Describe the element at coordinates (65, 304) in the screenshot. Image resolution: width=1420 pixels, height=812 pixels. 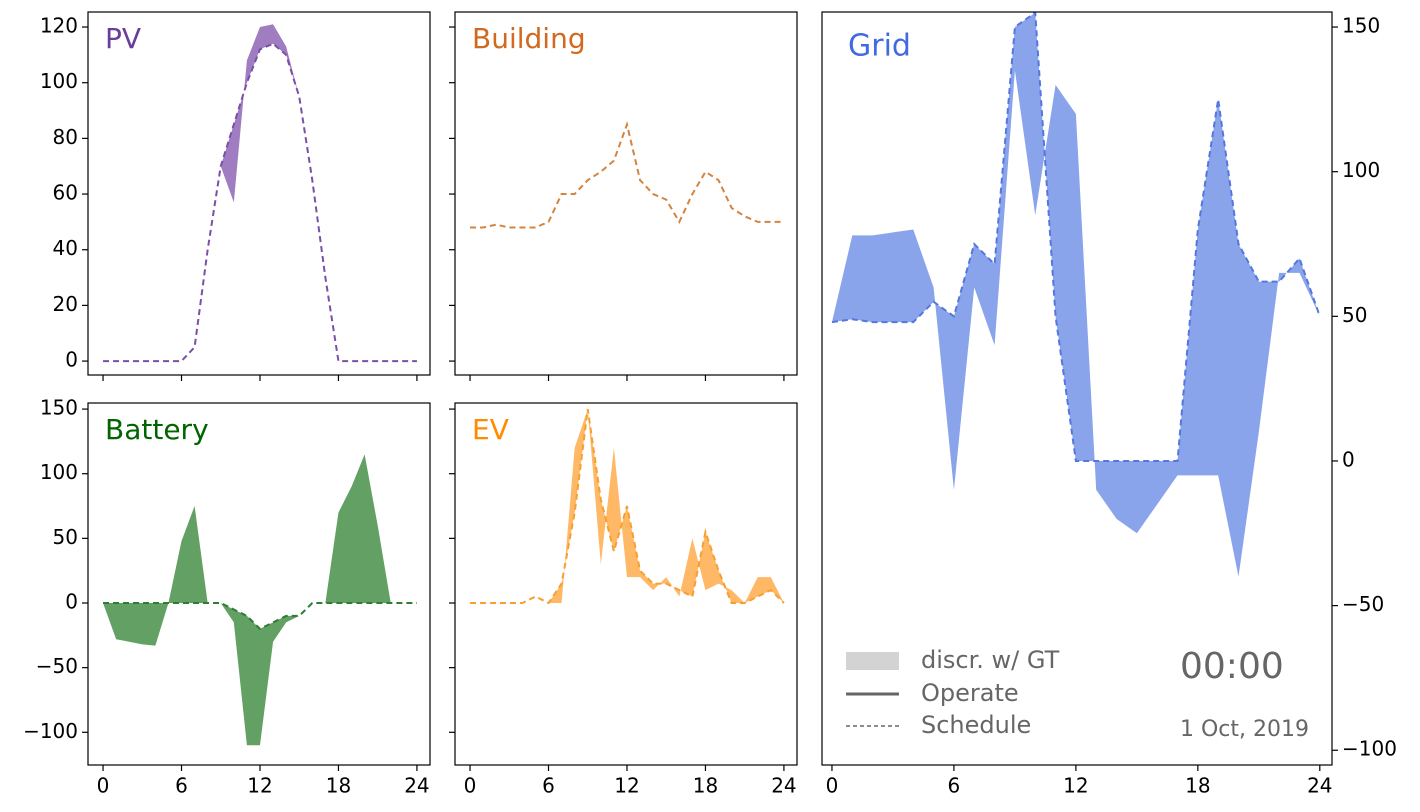
I see `y-tick-label: 20` at that location.